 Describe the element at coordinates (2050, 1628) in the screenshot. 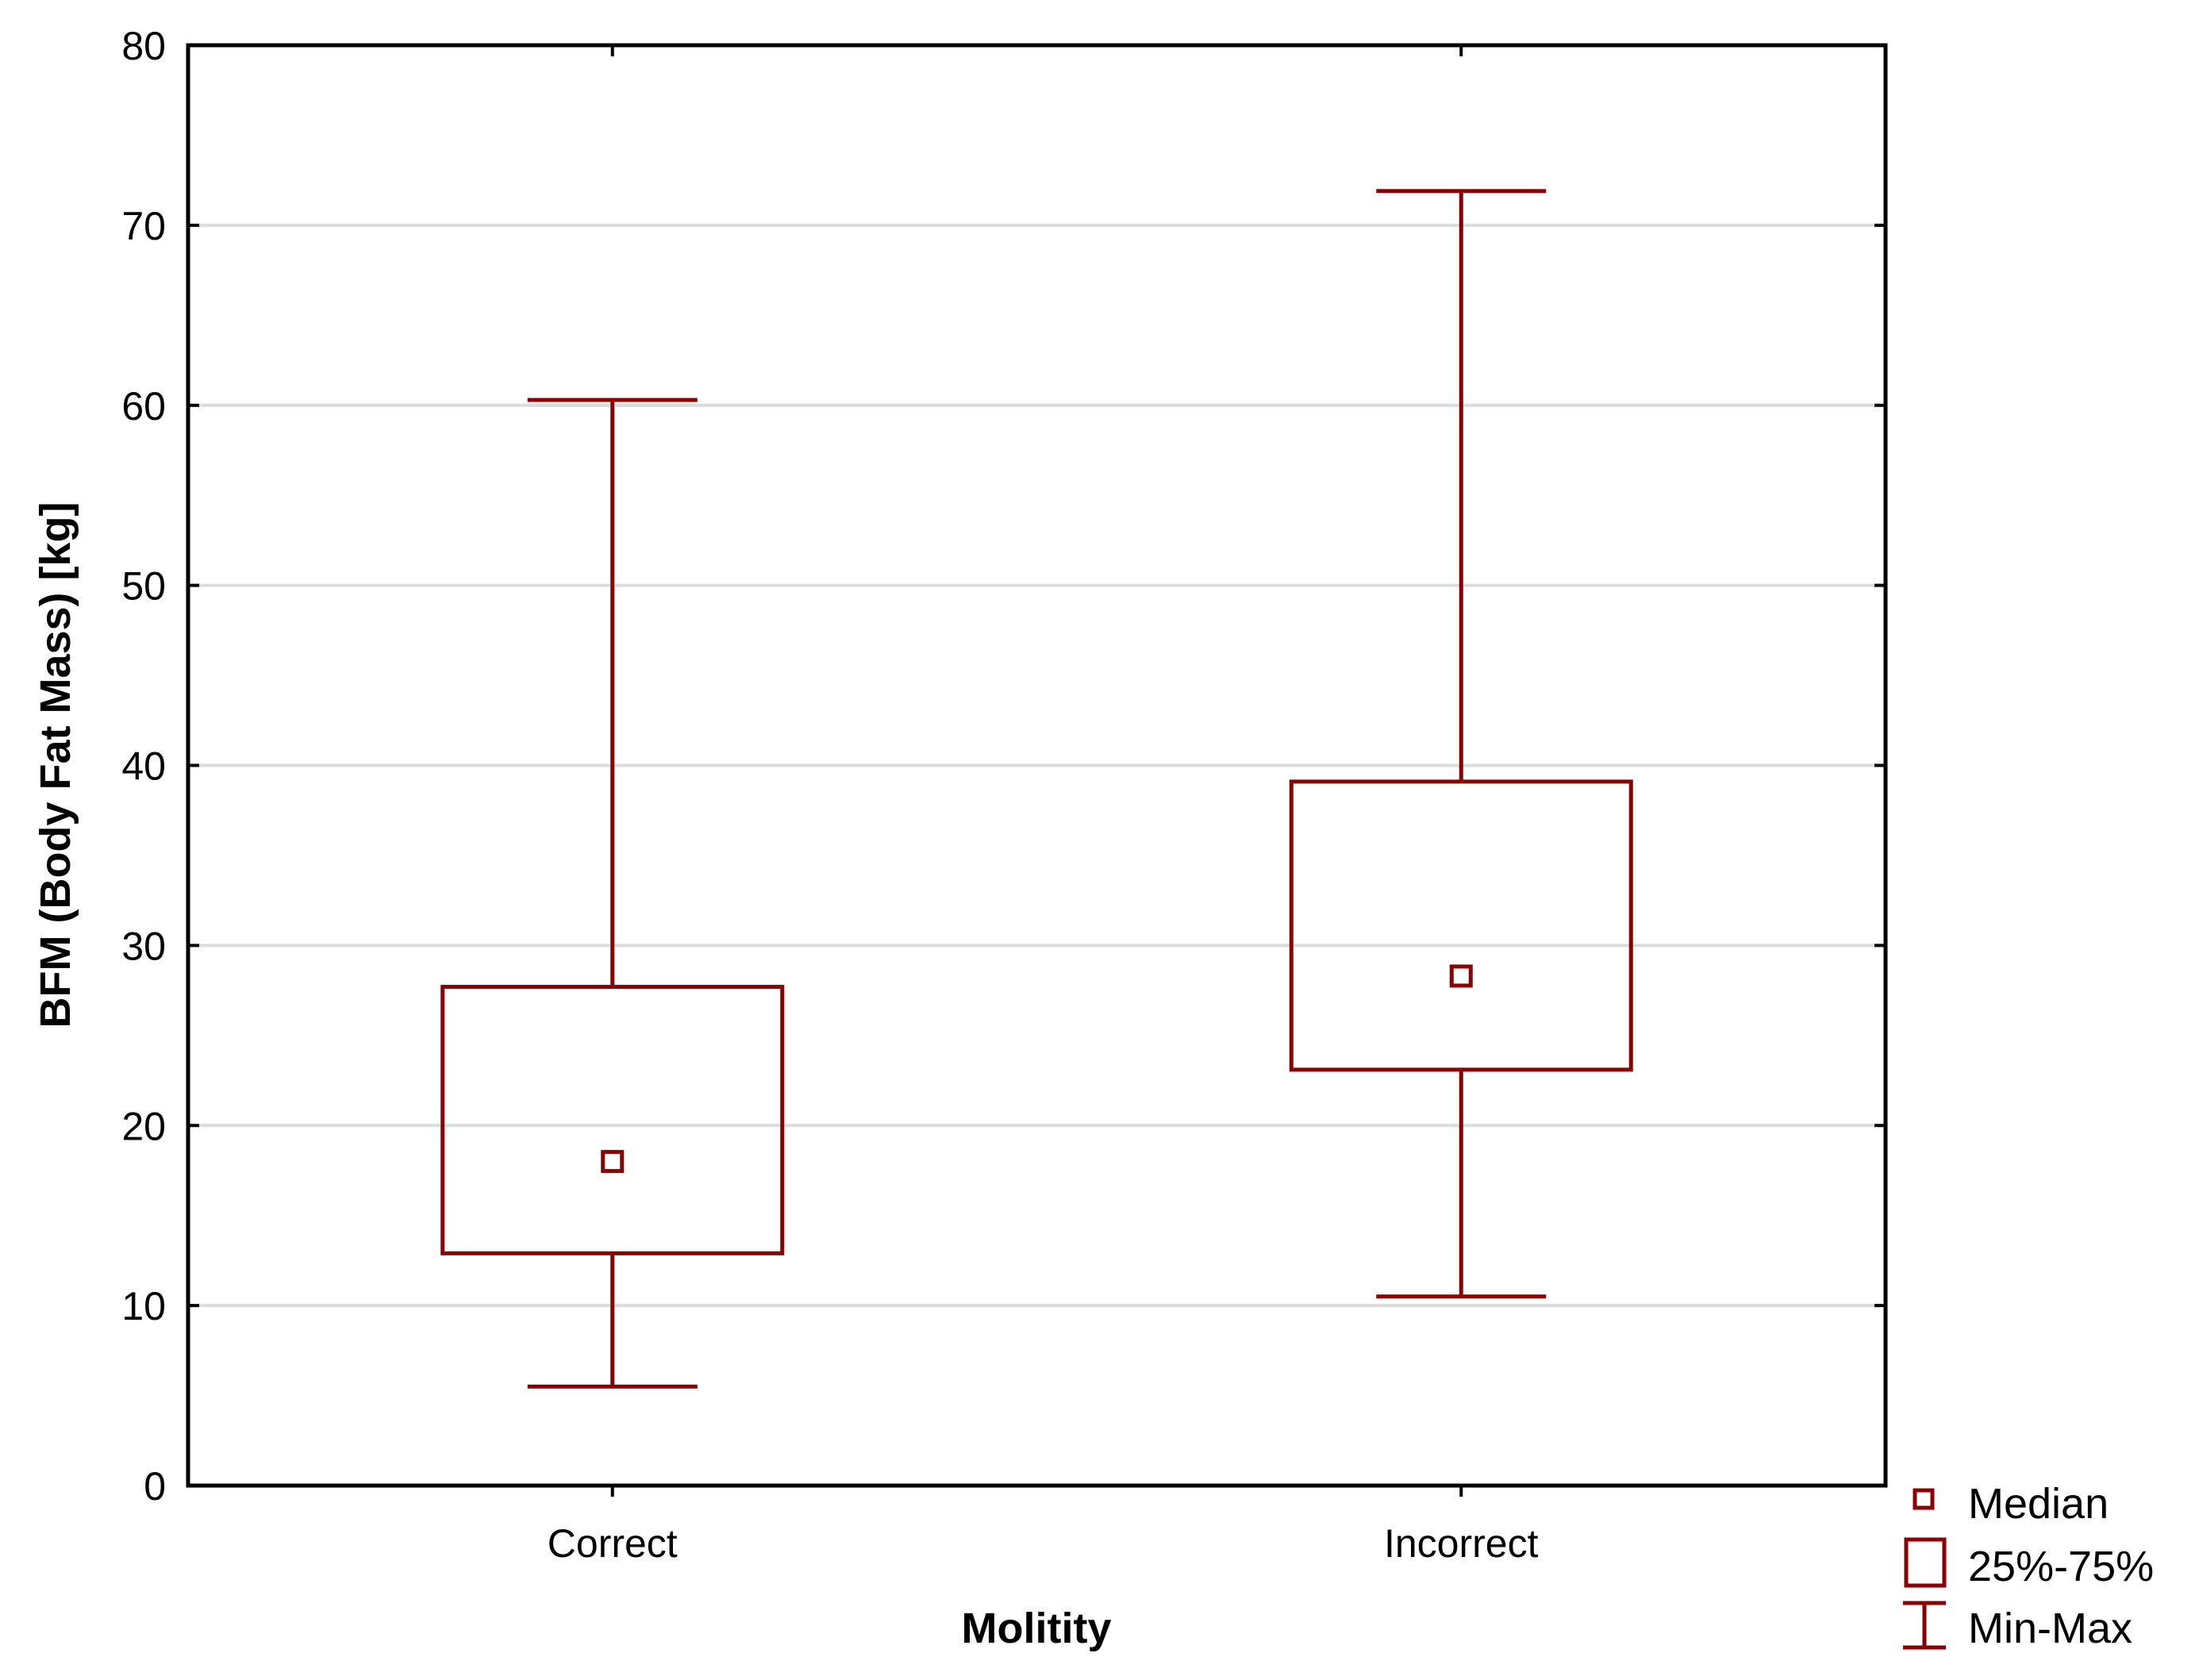

I see `legend-minmax-label: Min-Max` at that location.